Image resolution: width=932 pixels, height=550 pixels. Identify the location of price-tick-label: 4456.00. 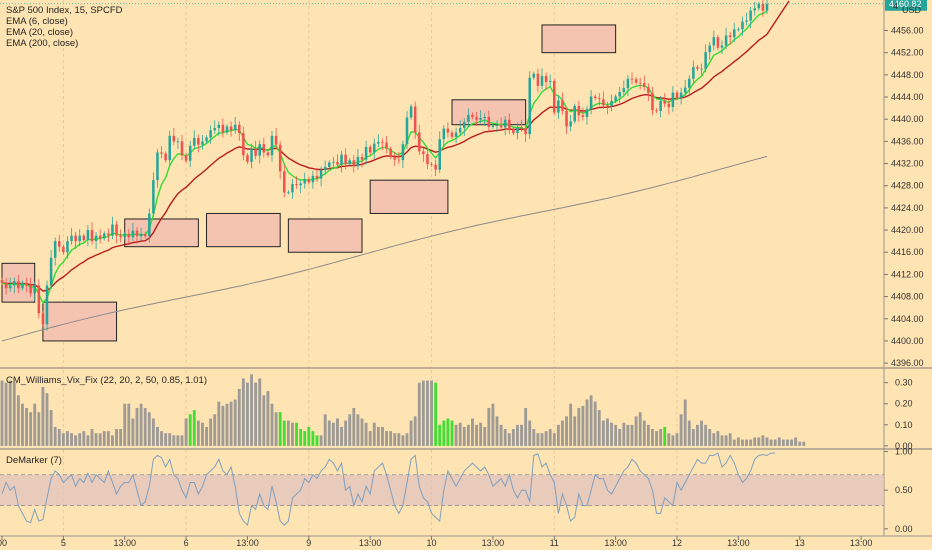
(907, 30).